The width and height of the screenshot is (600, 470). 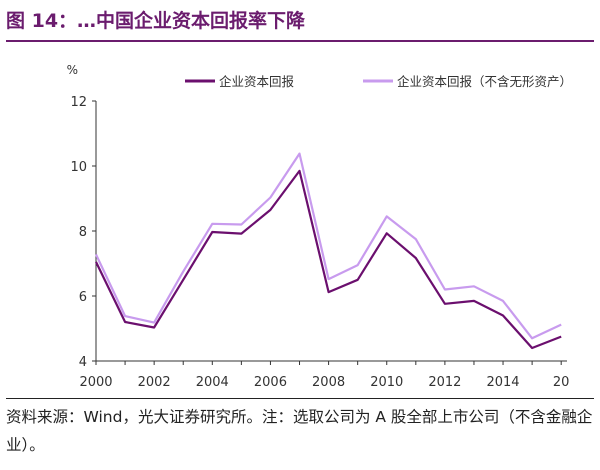 I want to click on x-tick-label: 2008, so click(x=328, y=382).